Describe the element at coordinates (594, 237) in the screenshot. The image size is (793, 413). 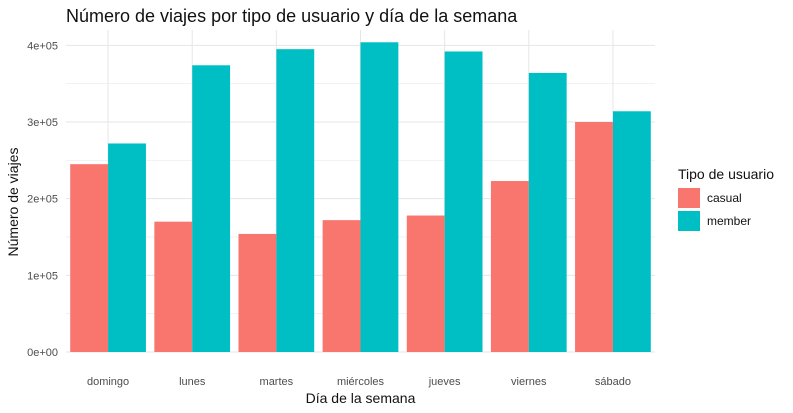
I see `bar-casual-sábado` at that location.